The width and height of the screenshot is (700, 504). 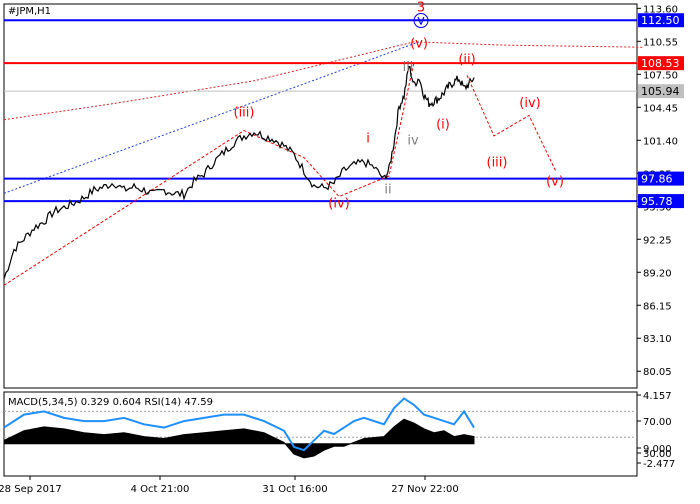 I want to click on x-tick-label: 27 Nov 22:00, so click(x=424, y=489).